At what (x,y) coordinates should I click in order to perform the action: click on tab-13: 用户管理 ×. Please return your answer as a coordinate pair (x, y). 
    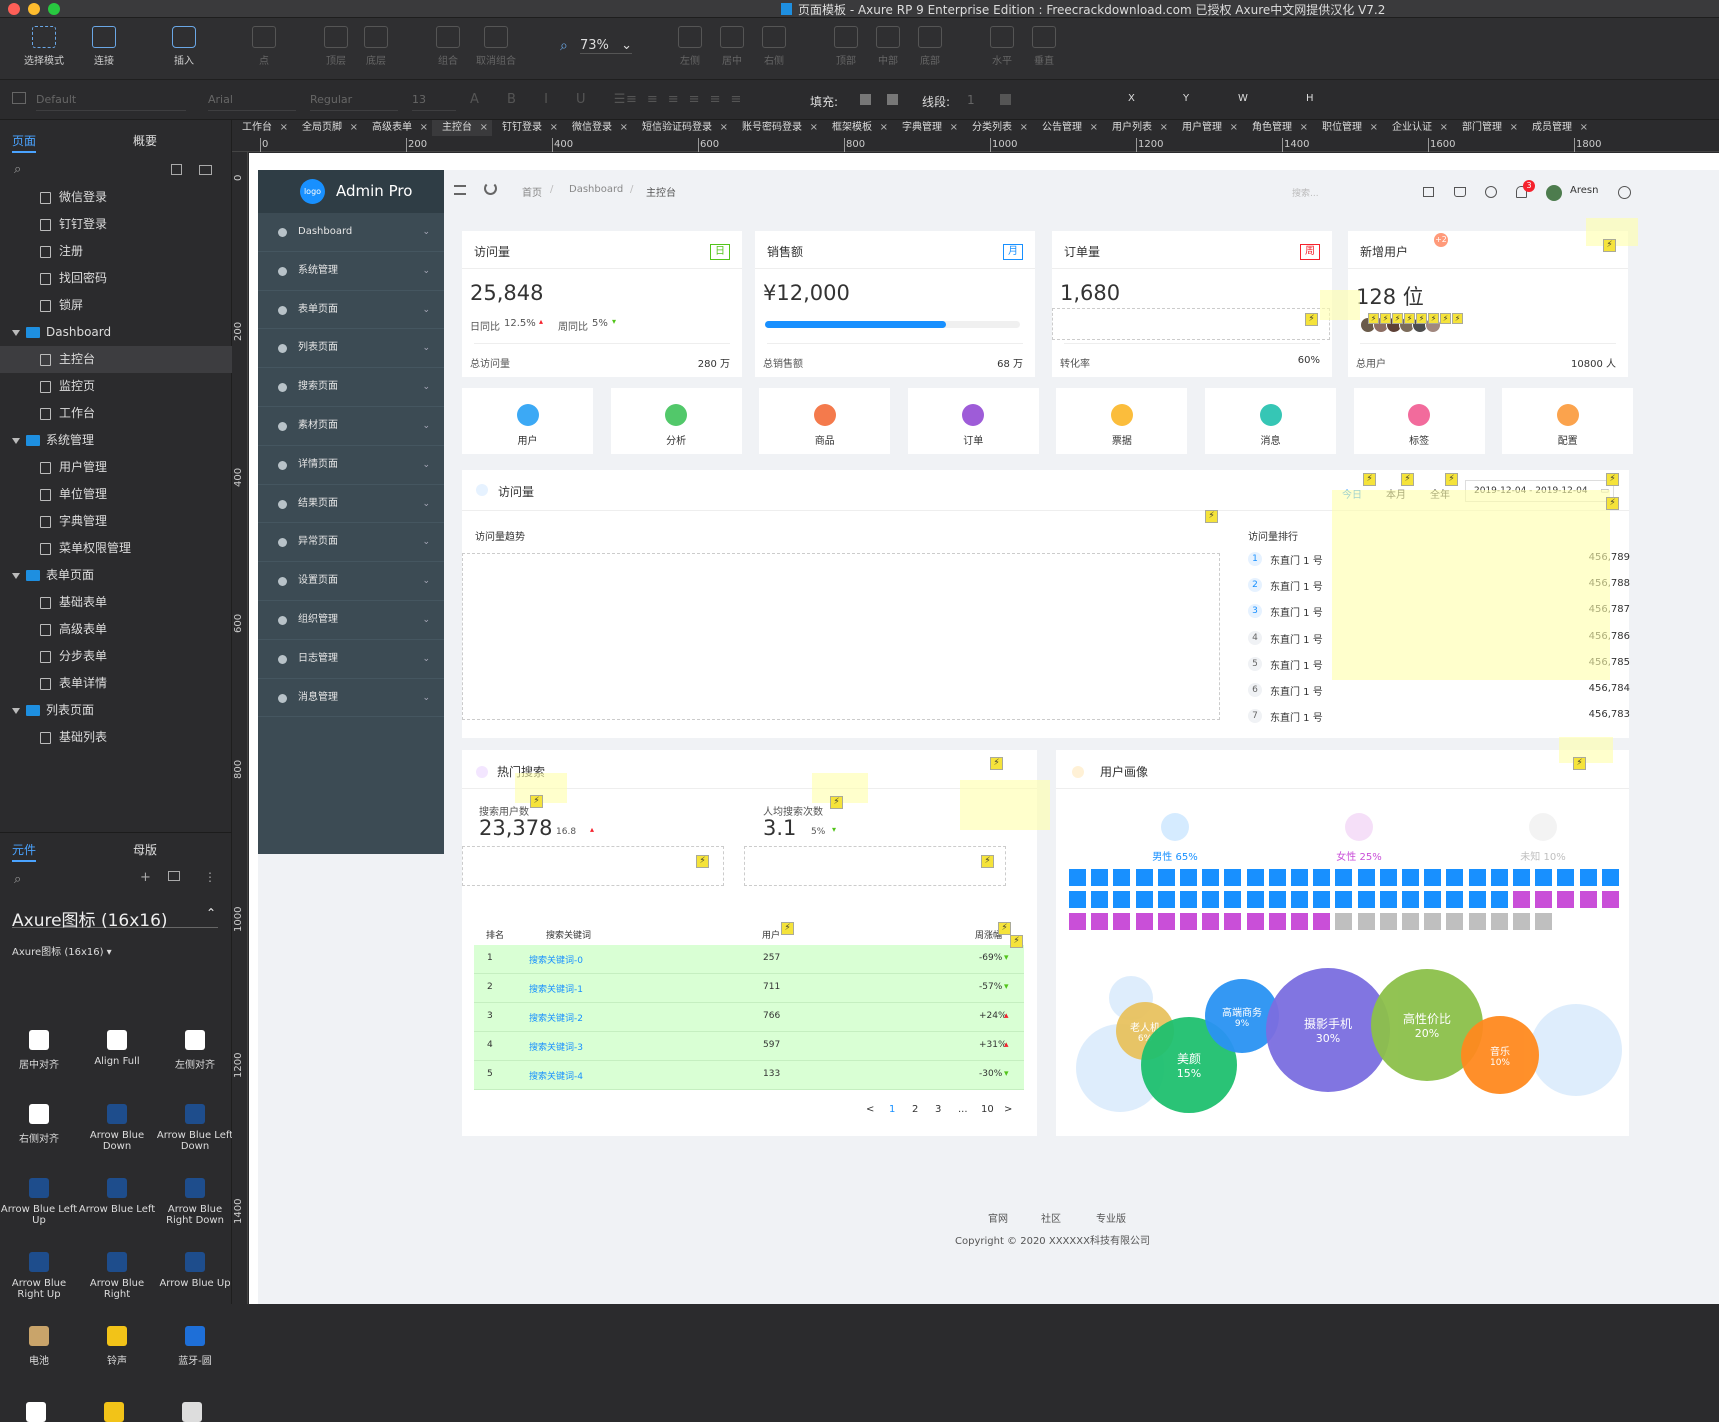
    Looking at the image, I should click on (1207, 128).